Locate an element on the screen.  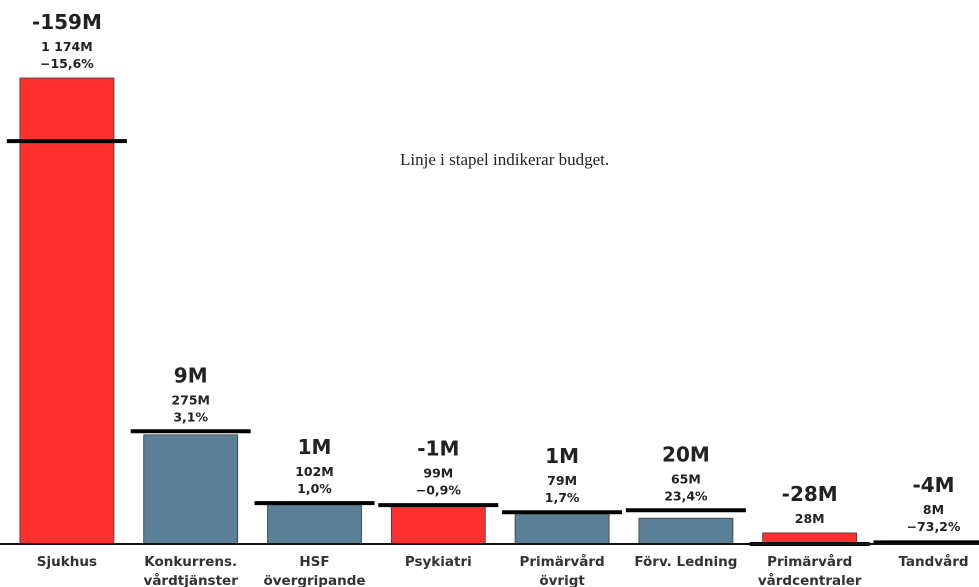
category-label: övergripande is located at coordinates (314, 580).